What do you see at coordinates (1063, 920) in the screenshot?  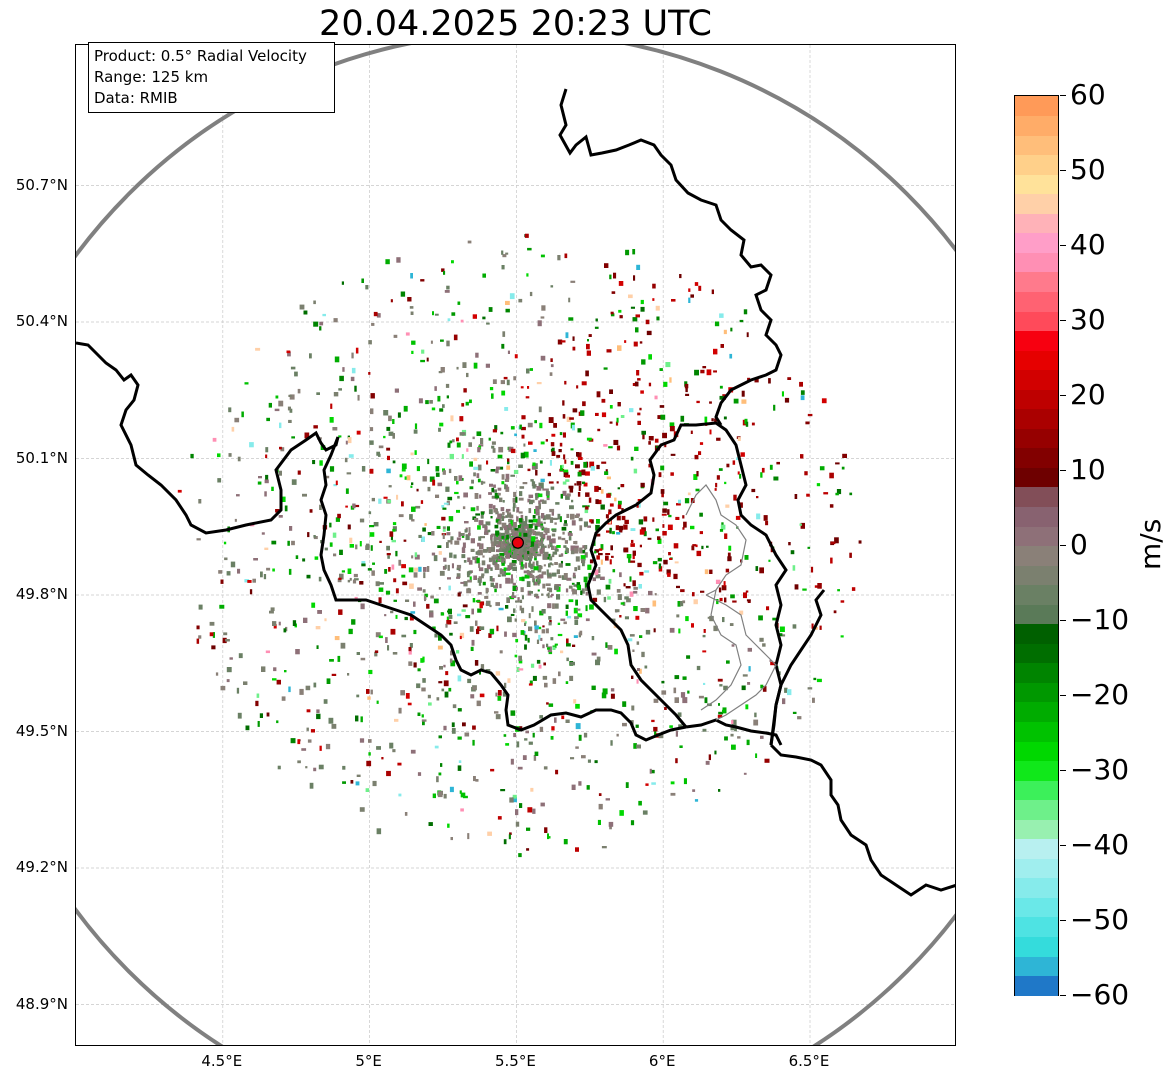 I see `colorbar-tick-mark` at bounding box center [1063, 920].